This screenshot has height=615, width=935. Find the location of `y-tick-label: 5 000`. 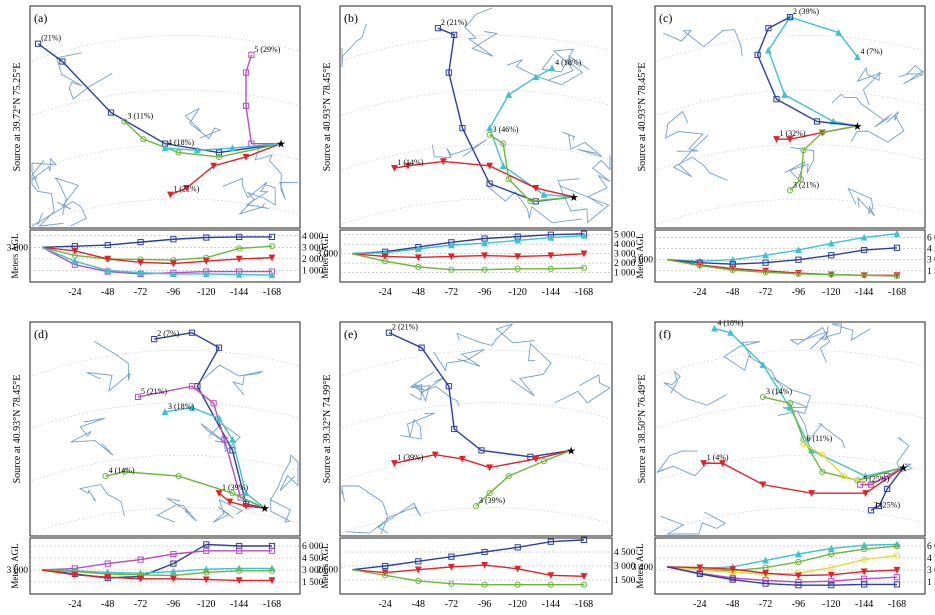

y-tick-label: 5 000 is located at coordinates (625, 236).